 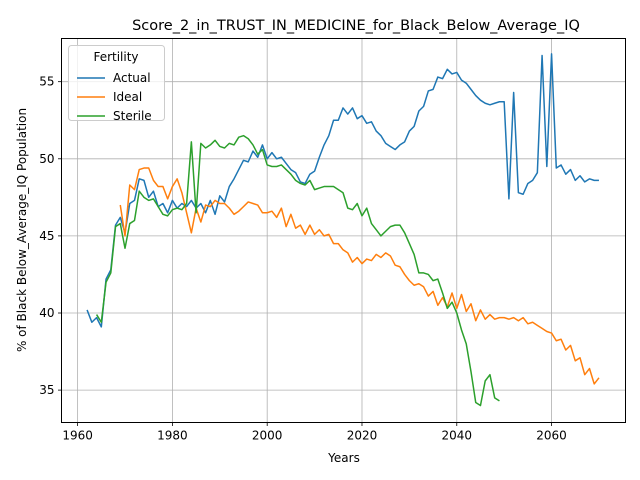 What do you see at coordinates (46, 82) in the screenshot?
I see `y-tick-label: 55` at bounding box center [46, 82].